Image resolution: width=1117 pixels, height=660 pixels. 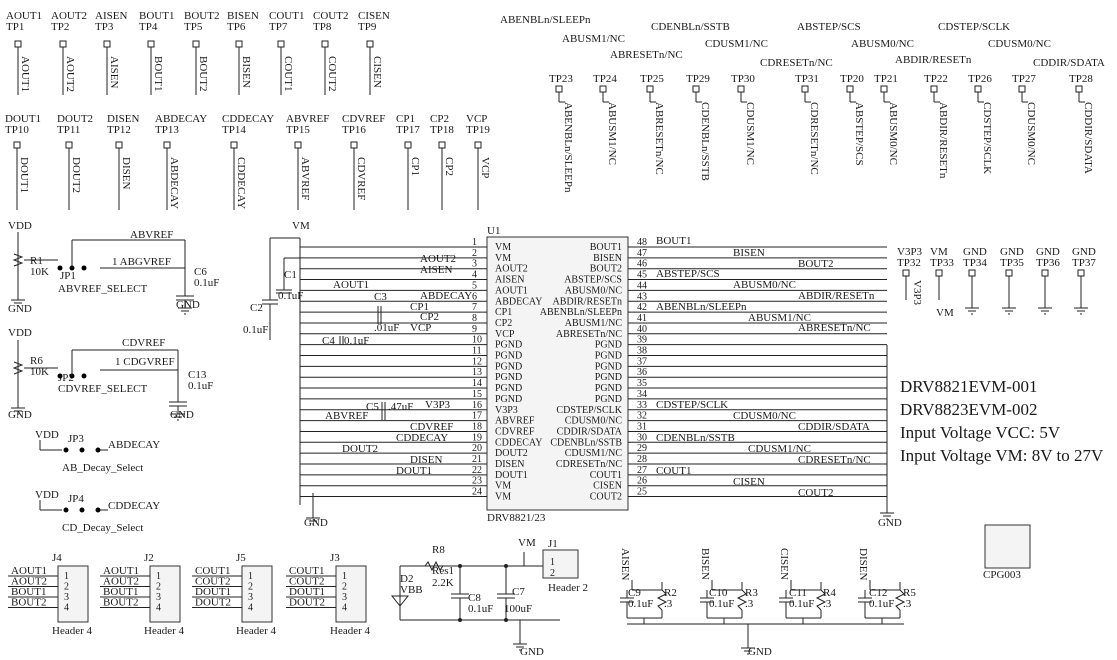 What do you see at coordinates (506, 410) in the screenshot?
I see `pin-name: V3P3` at bounding box center [506, 410].